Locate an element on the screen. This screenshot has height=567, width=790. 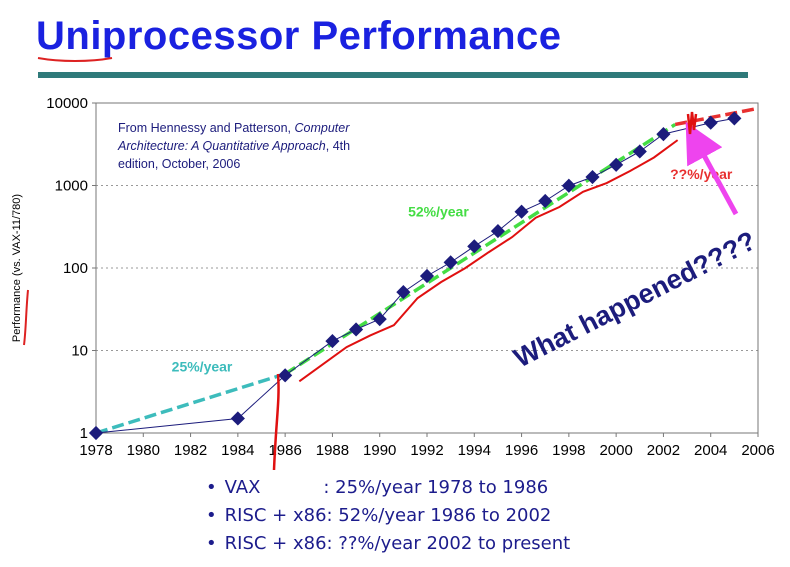
x-tick-label: 1990 is located at coordinates (379, 450).